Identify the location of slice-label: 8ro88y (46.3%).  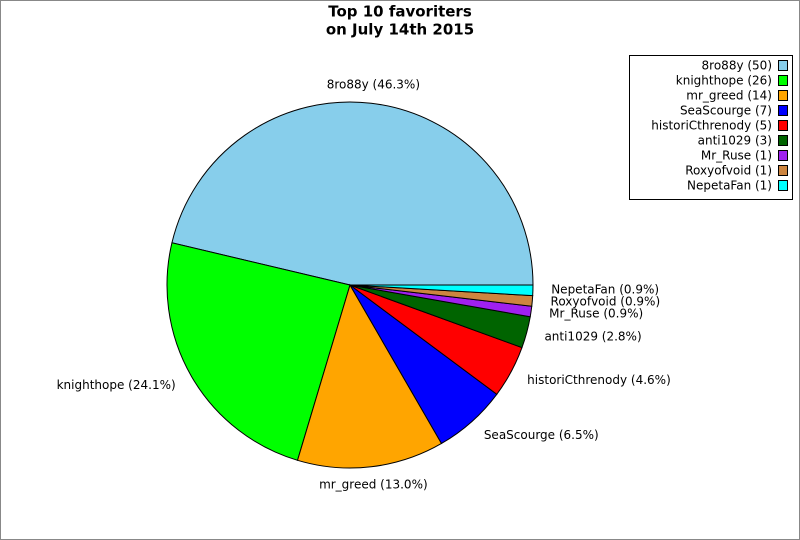
(373, 85).